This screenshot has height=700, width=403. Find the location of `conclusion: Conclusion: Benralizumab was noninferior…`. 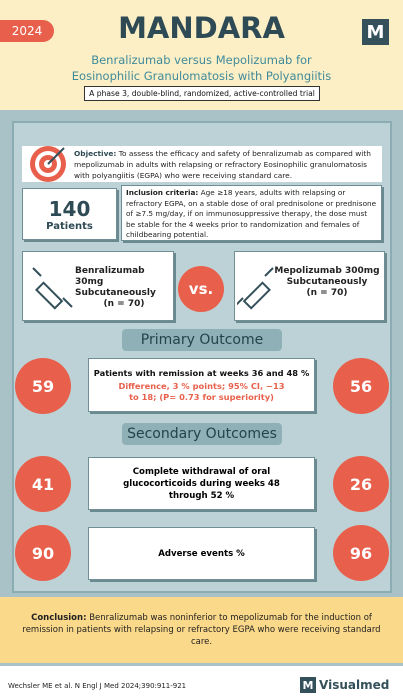

conclusion: Conclusion: Benralizumab was noninferior… is located at coordinates (201, 630).